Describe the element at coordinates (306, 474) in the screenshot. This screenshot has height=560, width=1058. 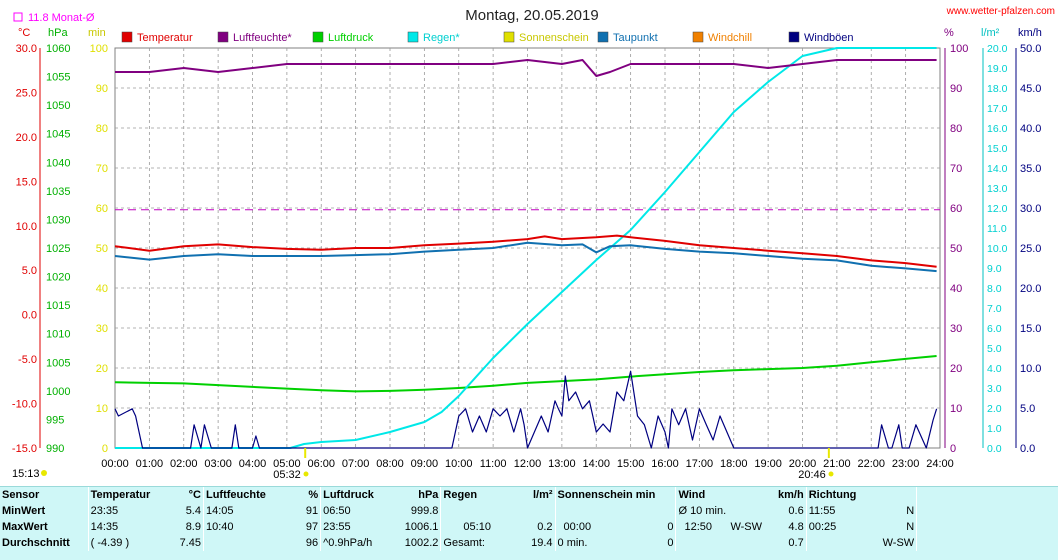
I see `sunrise-icon` at that location.